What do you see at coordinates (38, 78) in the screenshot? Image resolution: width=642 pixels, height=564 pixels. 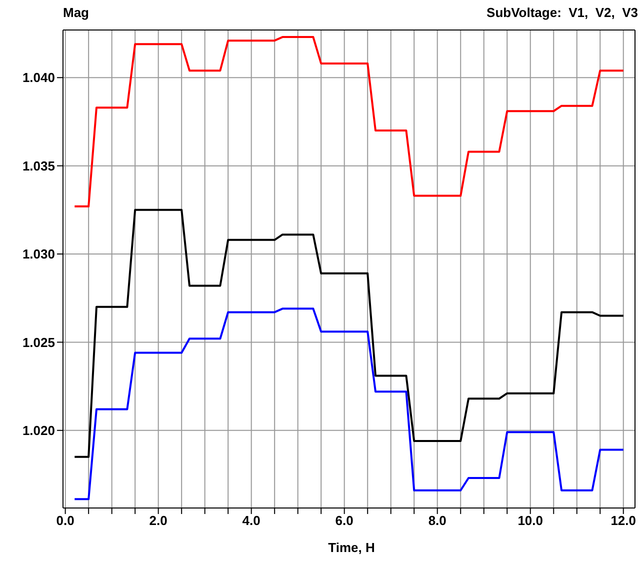 I see `y-tick-label: 1.040` at bounding box center [38, 78].